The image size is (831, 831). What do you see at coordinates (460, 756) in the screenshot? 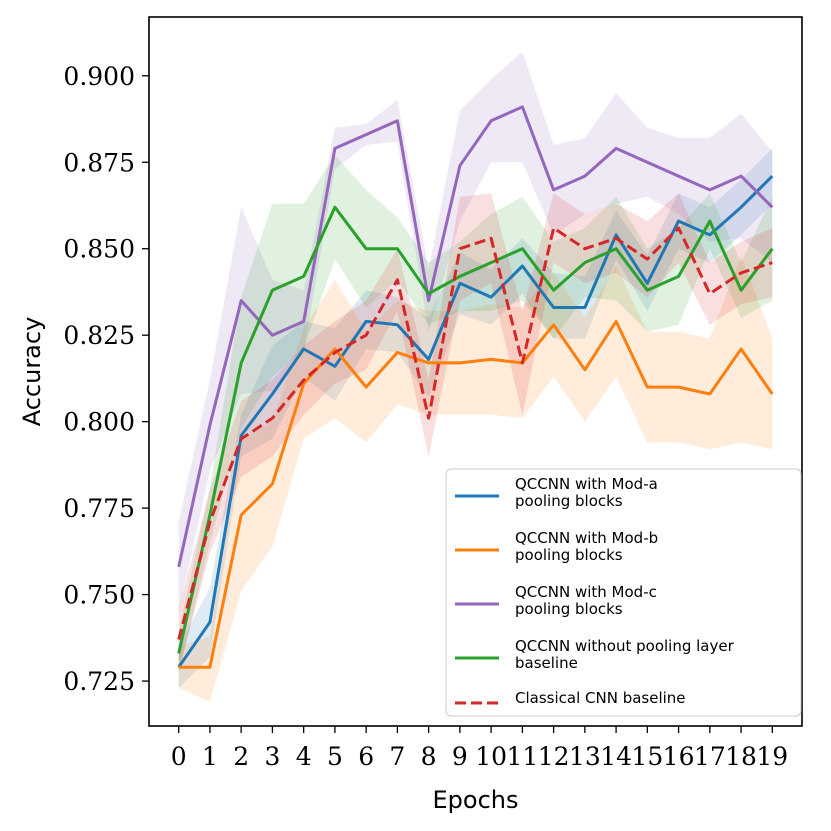
I see `x-tick-label: 9` at bounding box center [460, 756].